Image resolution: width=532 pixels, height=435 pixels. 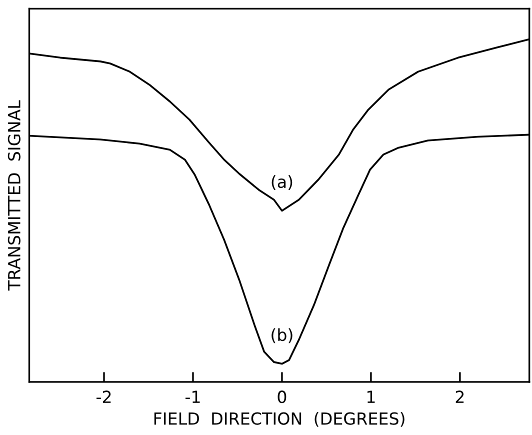 What do you see at coordinates (282, 182) in the screenshot?
I see `series-label: (a)` at bounding box center [282, 182].